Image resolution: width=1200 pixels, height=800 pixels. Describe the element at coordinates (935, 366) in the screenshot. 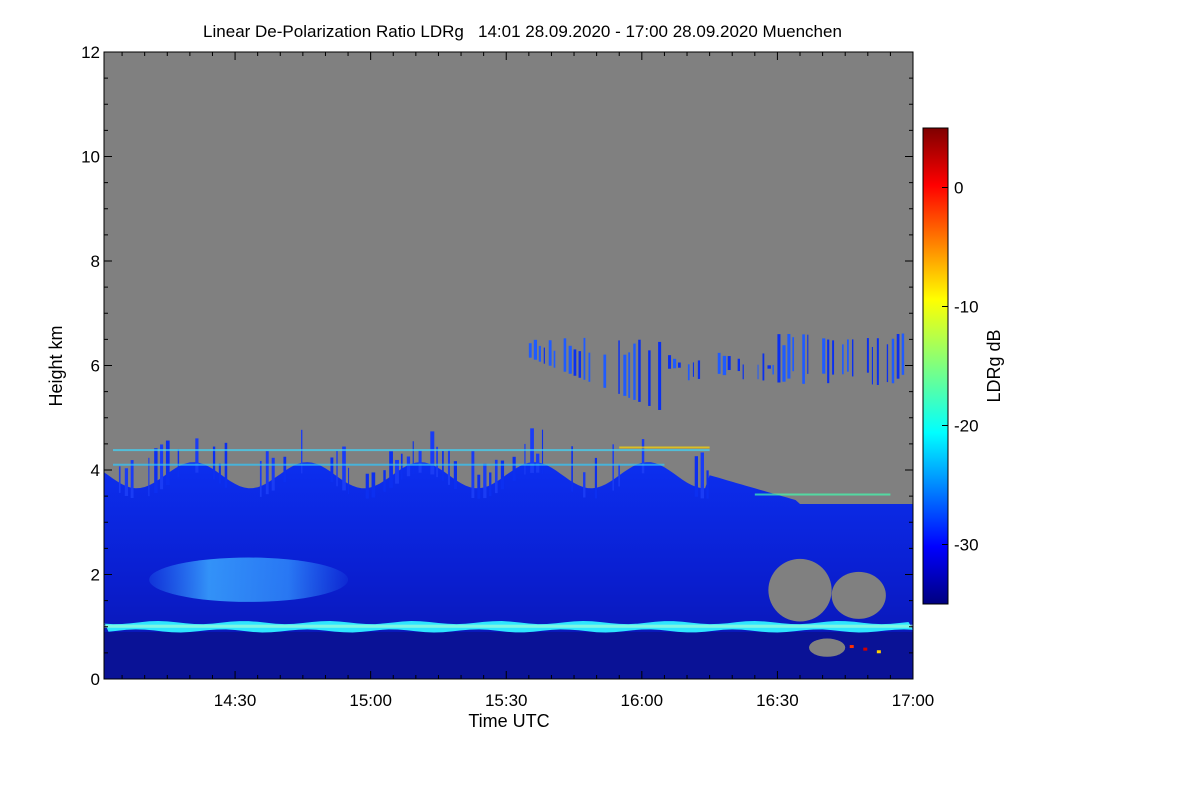

I see `colorbar` at that location.